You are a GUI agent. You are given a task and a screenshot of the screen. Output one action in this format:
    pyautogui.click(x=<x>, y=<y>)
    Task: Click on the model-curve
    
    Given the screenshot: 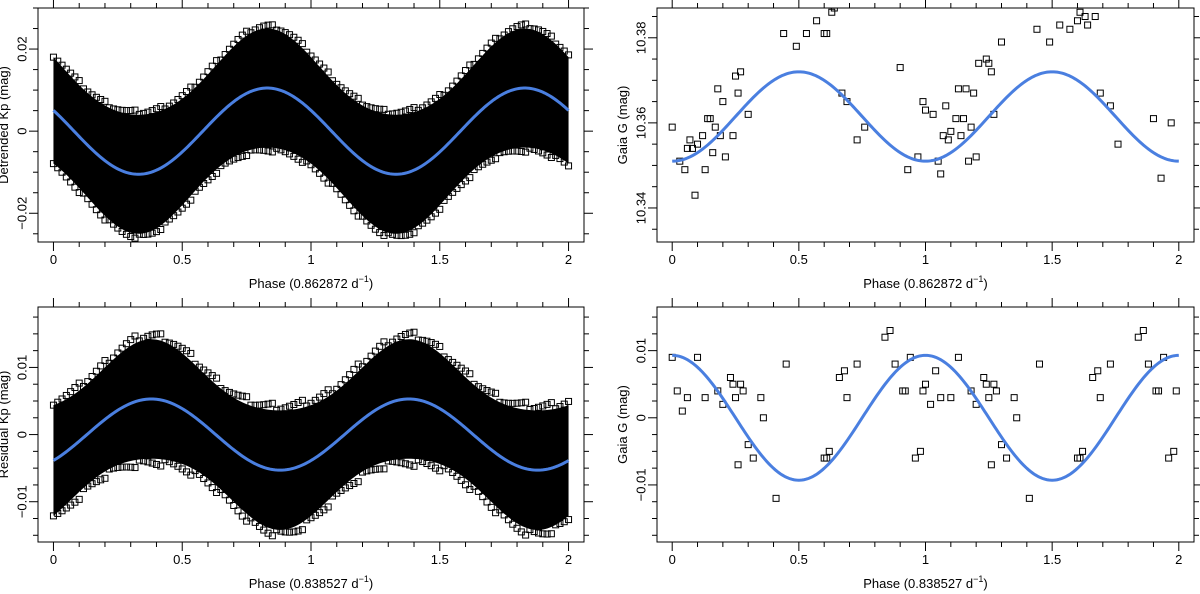 What is the action you would take?
    pyautogui.click(x=925, y=417)
    